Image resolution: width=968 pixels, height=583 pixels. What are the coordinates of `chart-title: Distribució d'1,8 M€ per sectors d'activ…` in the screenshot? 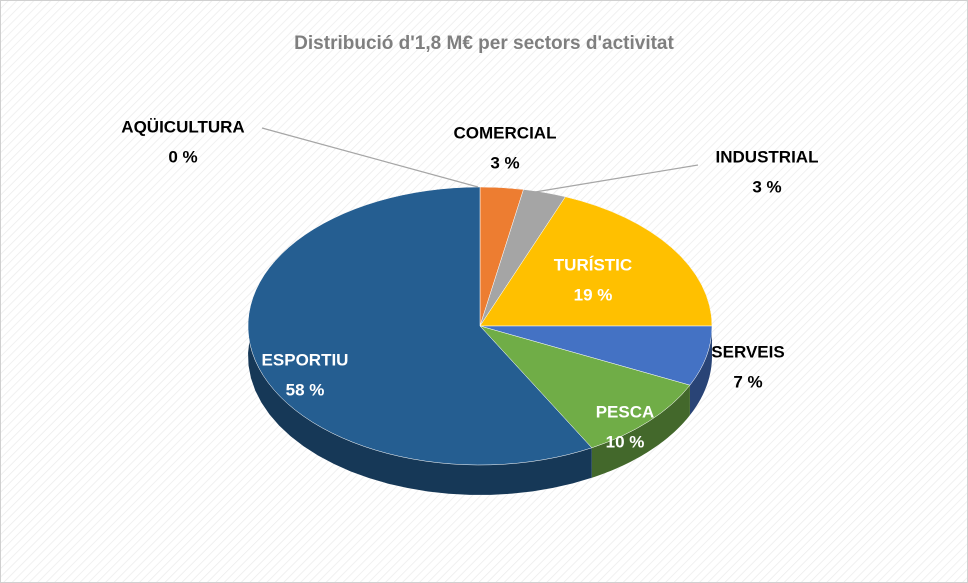 It's located at (484, 43).